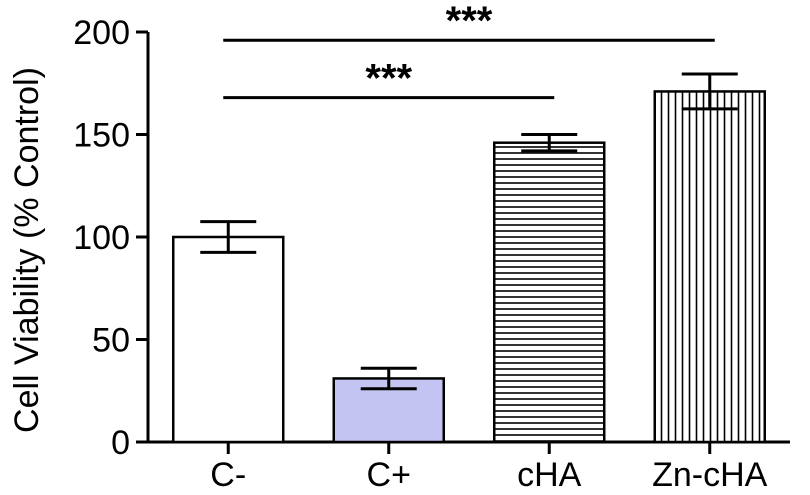  I want to click on significance-label-1: ***, so click(388, 79).